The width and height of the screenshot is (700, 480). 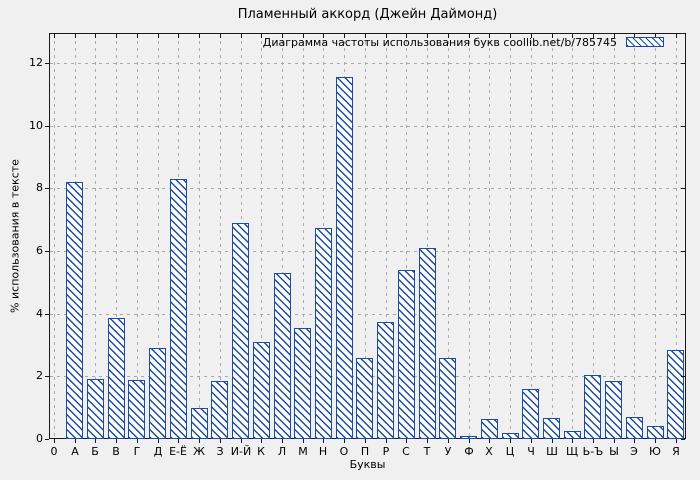 I want to click on bar-Р, so click(x=385, y=380).